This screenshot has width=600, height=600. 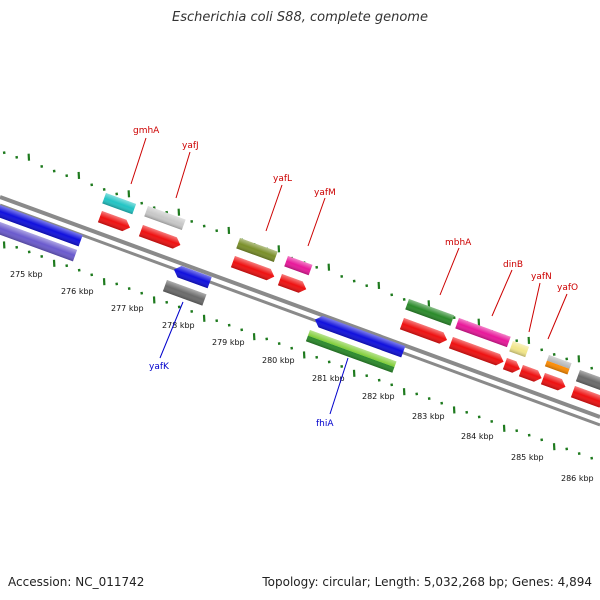 What do you see at coordinates (146, 131) in the screenshot?
I see `gene-label-gmhA: gmhA` at bounding box center [146, 131].